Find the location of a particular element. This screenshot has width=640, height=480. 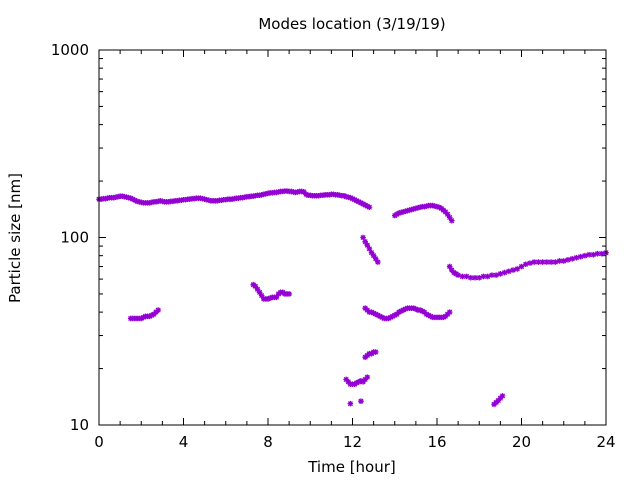

x-tick-label: 24 is located at coordinates (605, 442).